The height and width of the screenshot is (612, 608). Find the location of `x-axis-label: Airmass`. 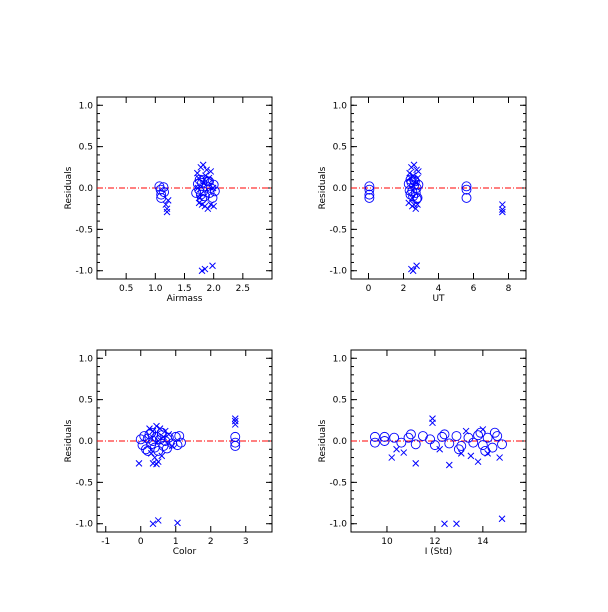

x-axis-label: Airmass is located at coordinates (185, 299).